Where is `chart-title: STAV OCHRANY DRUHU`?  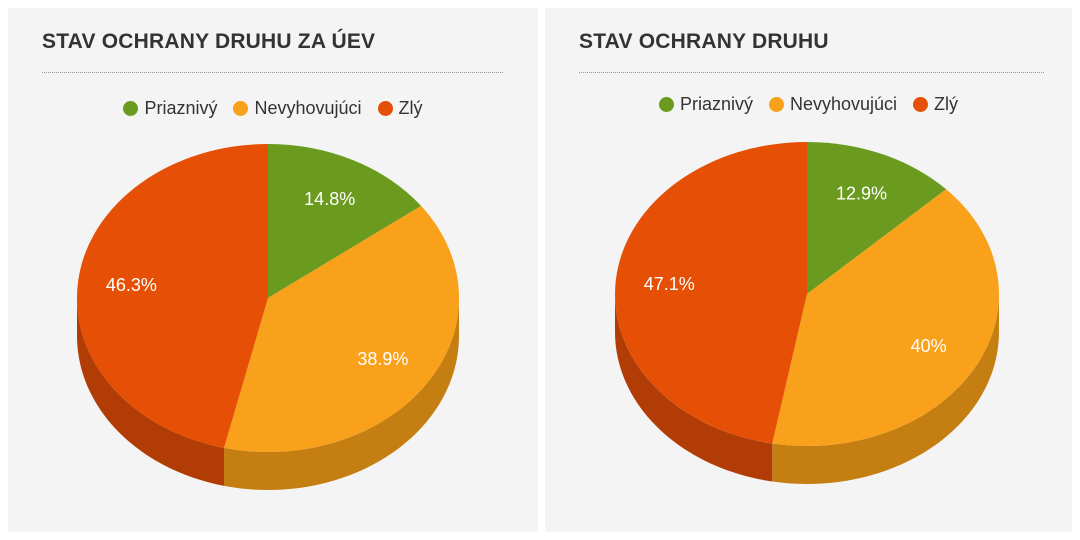
chart-title: STAV OCHRANY DRUHU is located at coordinates (704, 41).